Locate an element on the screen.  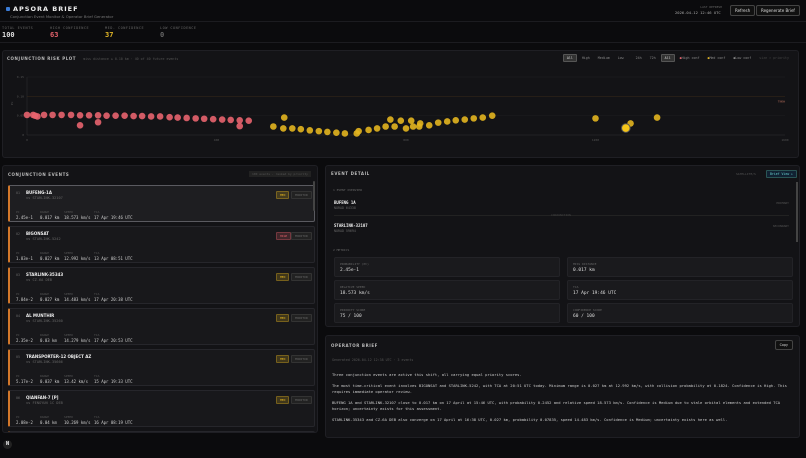
filter-all: All is located at coordinates (569, 58).